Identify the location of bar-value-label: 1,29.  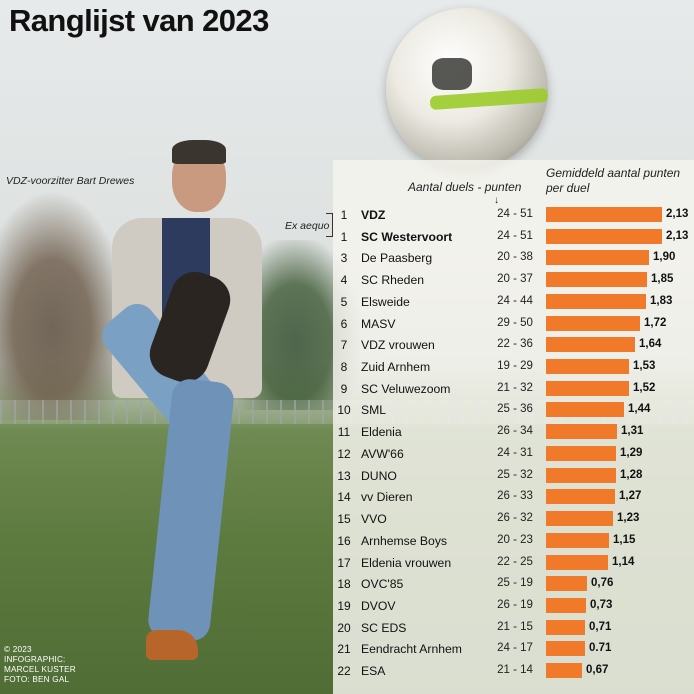
(631, 452).